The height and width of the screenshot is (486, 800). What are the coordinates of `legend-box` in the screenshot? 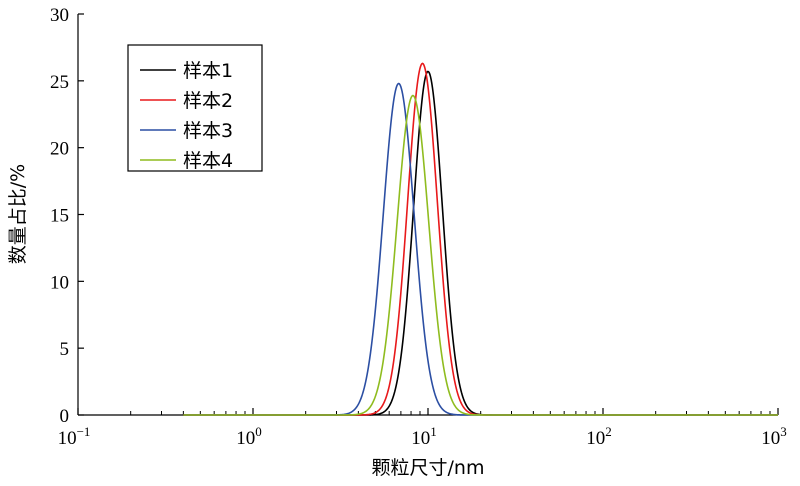 It's located at (195, 108).